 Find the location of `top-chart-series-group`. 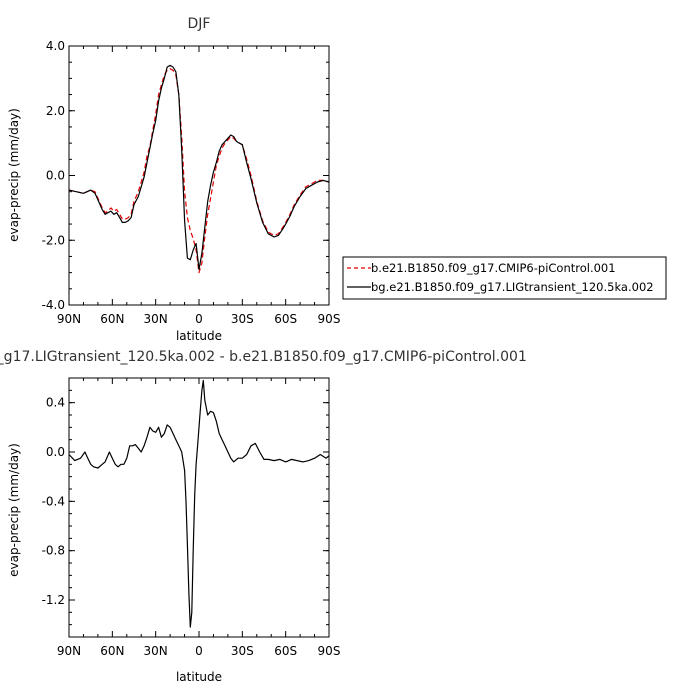

top-chart-series-group is located at coordinates (199, 169).